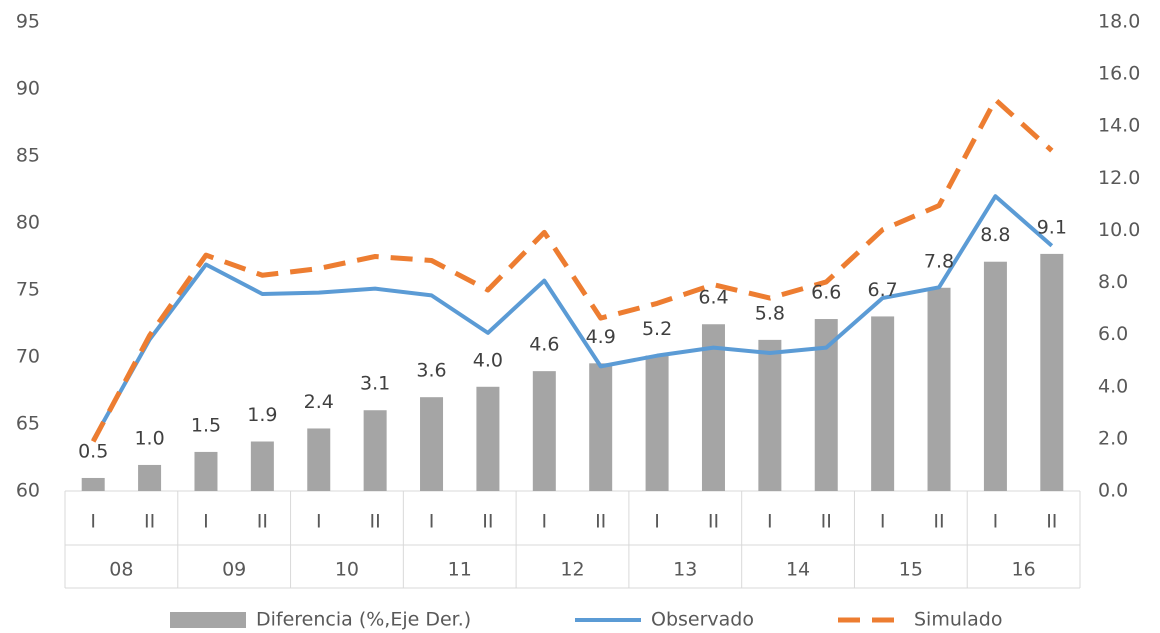 The image size is (1160, 633). Describe the element at coordinates (826, 293) in the screenshot. I see `data-label: 6.6` at that location.